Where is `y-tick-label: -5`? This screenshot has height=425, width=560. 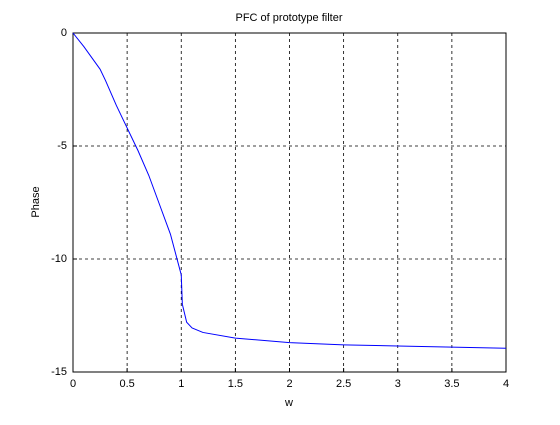 y-tick-label: -5 is located at coordinates (62, 146).